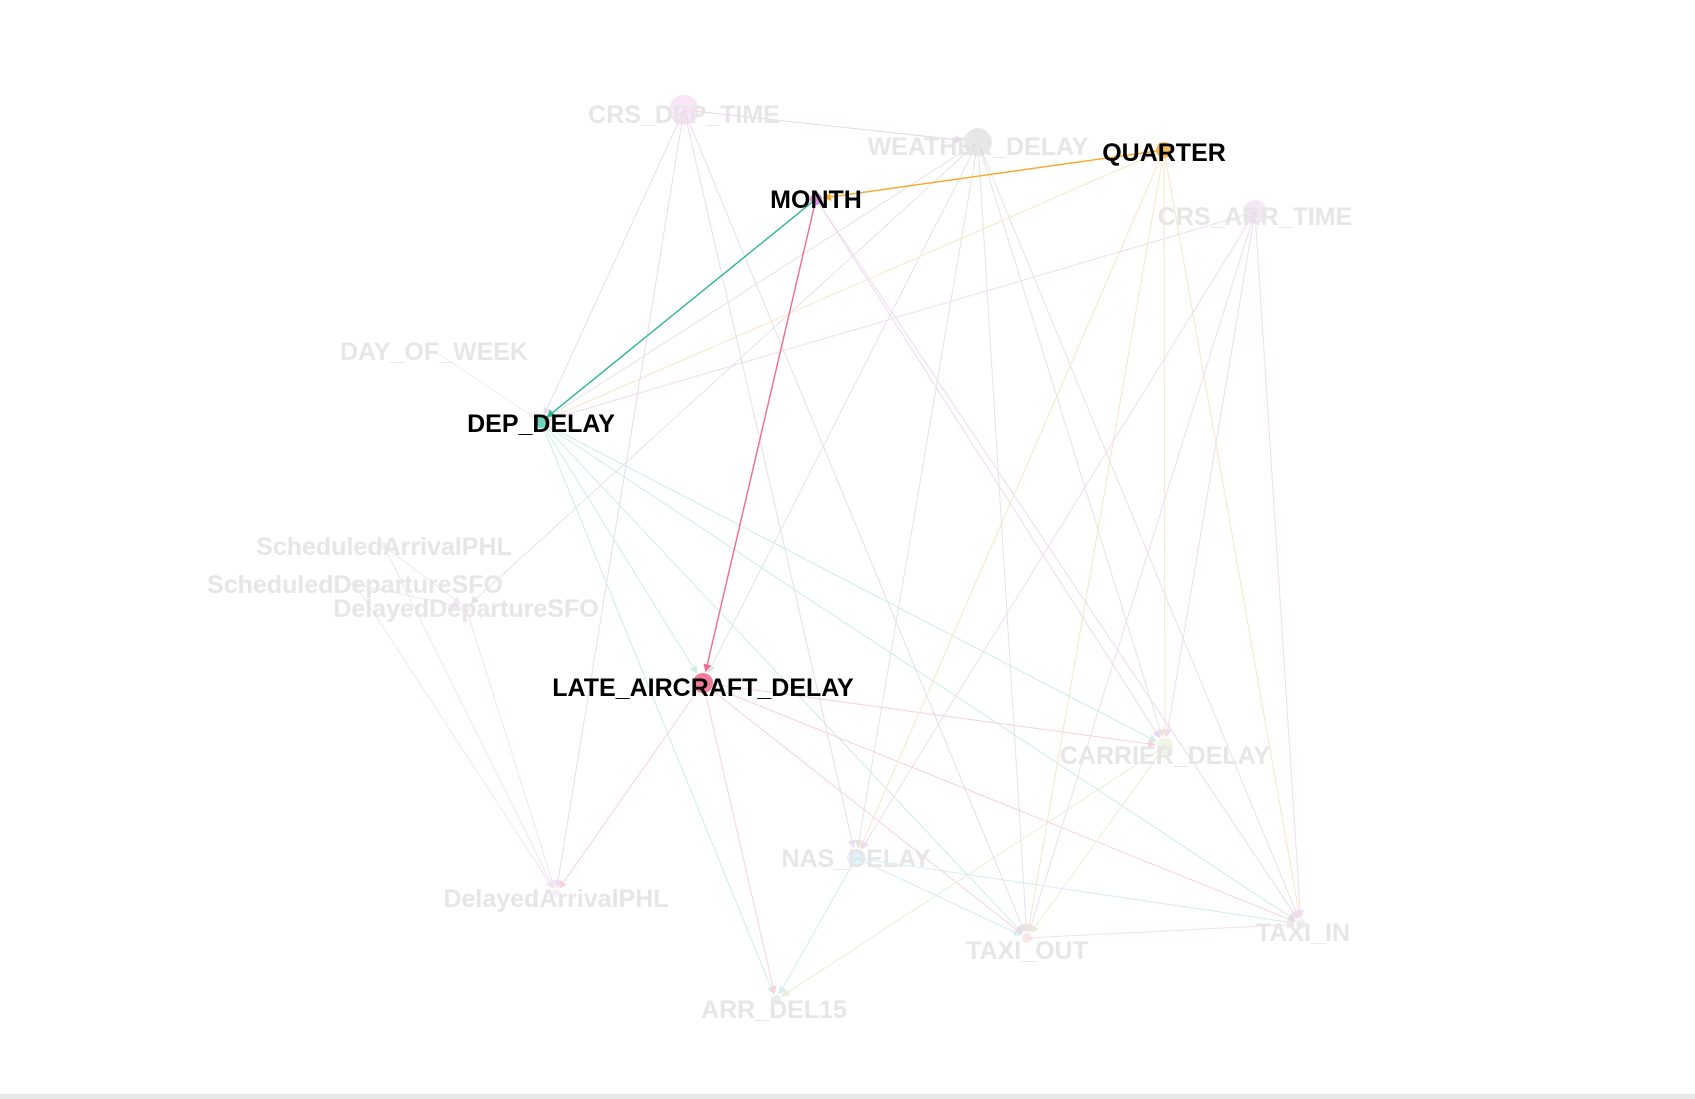  I want to click on node-month, so click(816, 199).